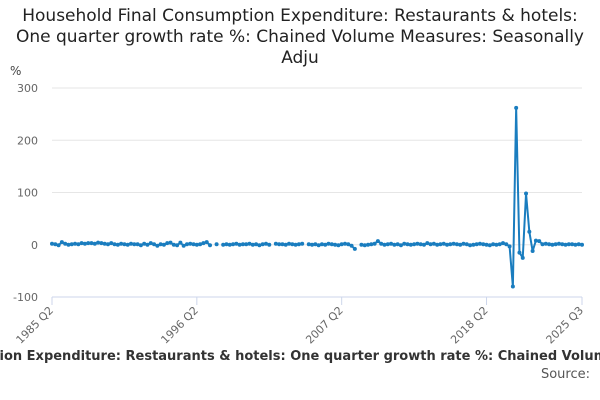 This screenshot has width=600, height=400. I want to click on y-tick-label: -100, so click(25, 297).